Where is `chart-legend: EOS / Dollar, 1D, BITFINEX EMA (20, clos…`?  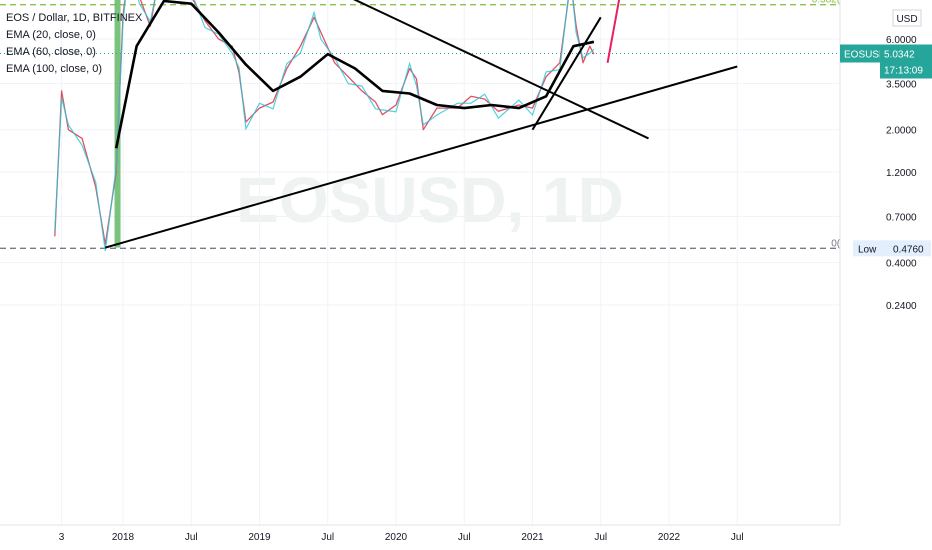
chart-legend: EOS / Dollar, 1D, BITFINEX EMA (20, clos… is located at coordinates (74, 44).